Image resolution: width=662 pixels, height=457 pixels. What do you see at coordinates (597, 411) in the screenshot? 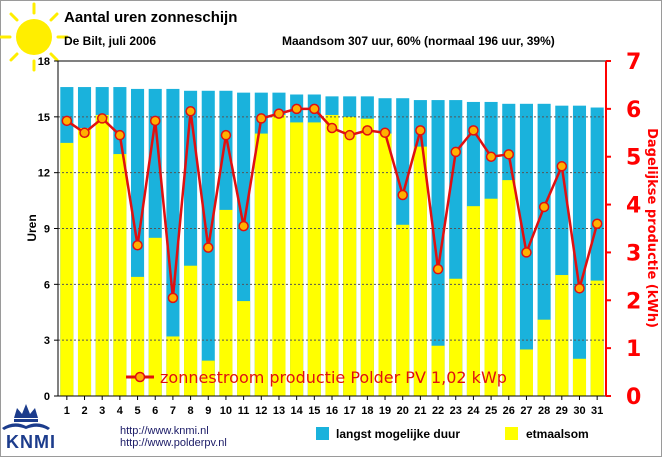
I see `x-tick-label: 31` at bounding box center [597, 411].